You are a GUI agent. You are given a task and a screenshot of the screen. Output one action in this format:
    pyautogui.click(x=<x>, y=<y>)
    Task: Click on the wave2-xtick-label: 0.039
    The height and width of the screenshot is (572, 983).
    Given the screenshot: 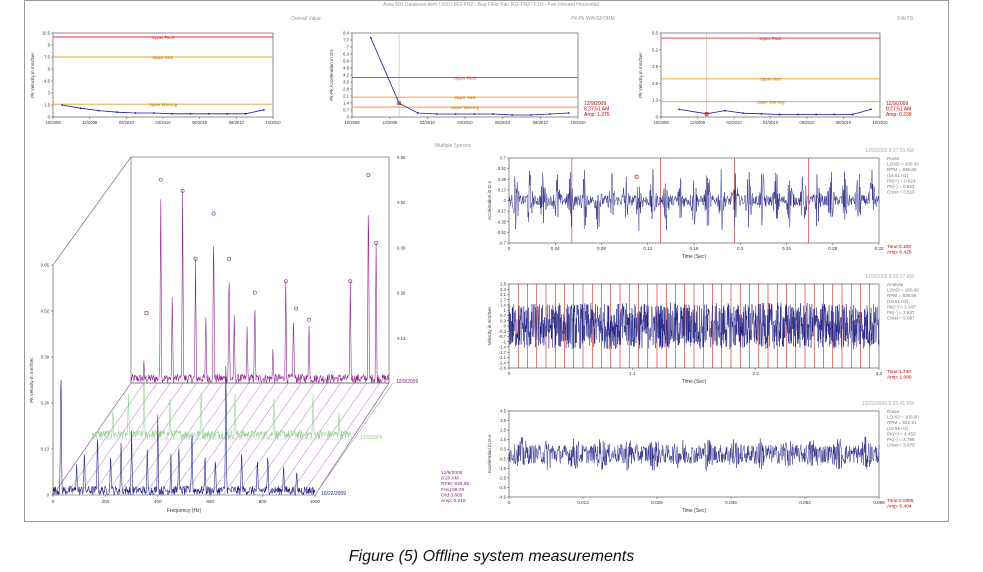 What is the action you would take?
    pyautogui.click(x=731, y=502)
    